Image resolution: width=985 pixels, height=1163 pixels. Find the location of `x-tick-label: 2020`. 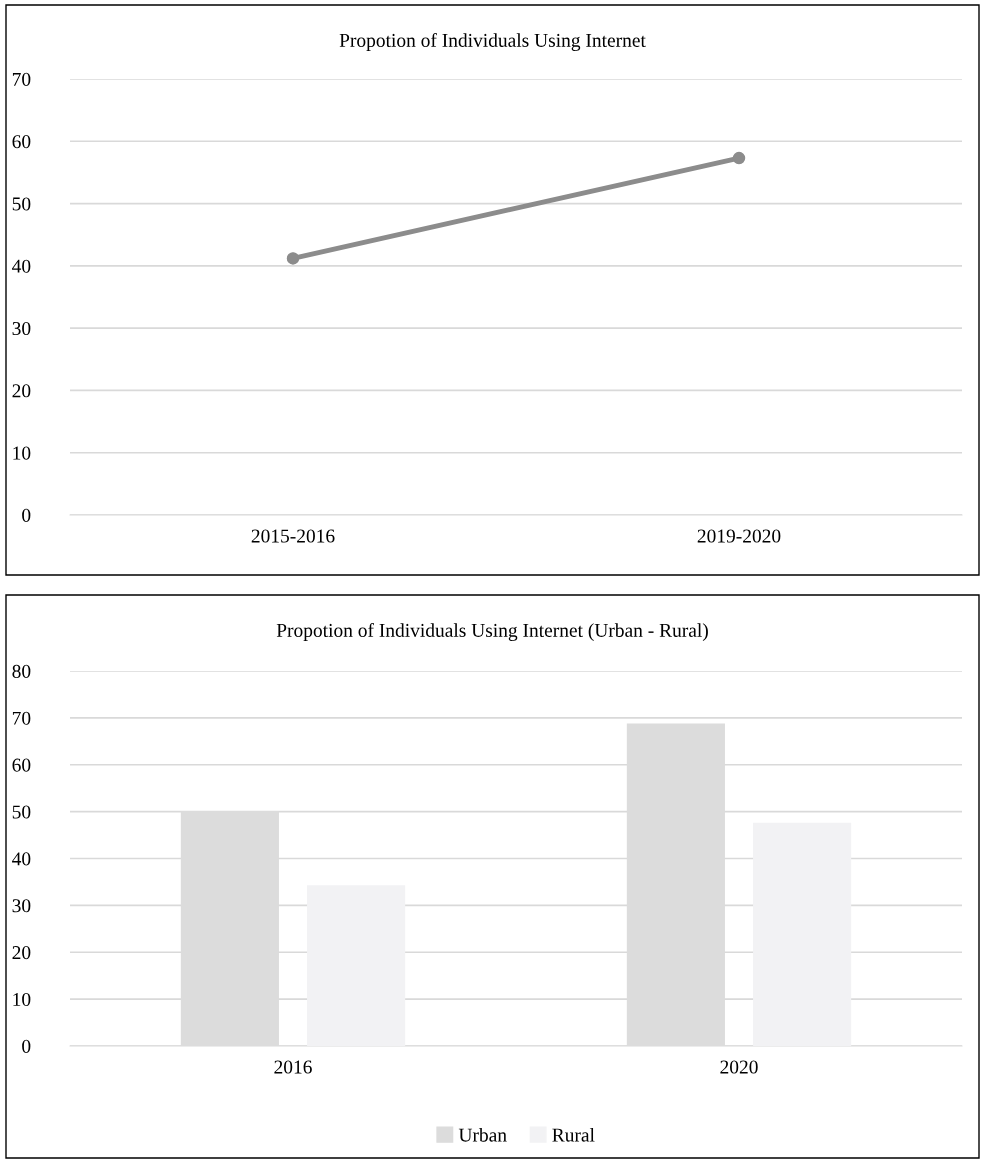

x-tick-label: 2020 is located at coordinates (739, 1067).